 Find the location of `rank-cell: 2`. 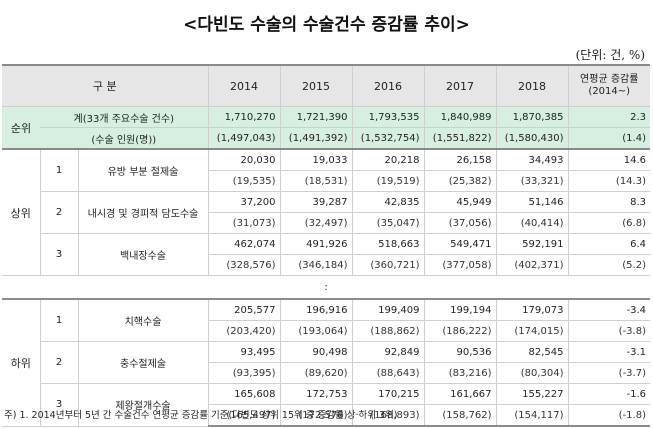

rank-cell: 2 is located at coordinates (58, 212).